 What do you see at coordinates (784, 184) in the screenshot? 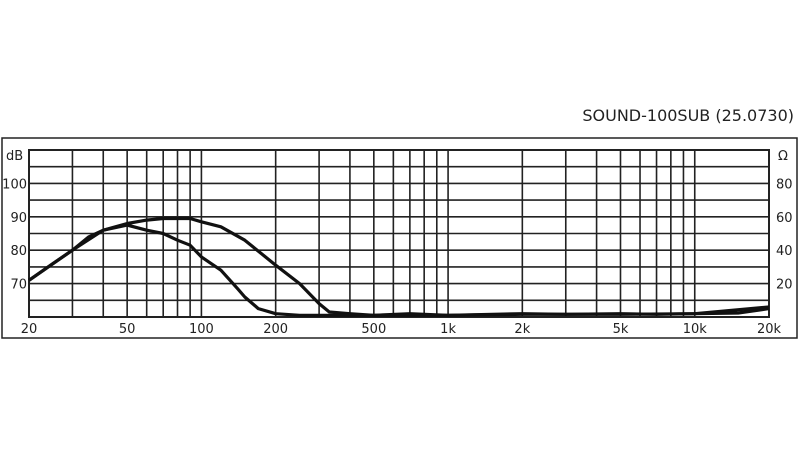
I see `y-tick-label-right: 80` at bounding box center [784, 184].